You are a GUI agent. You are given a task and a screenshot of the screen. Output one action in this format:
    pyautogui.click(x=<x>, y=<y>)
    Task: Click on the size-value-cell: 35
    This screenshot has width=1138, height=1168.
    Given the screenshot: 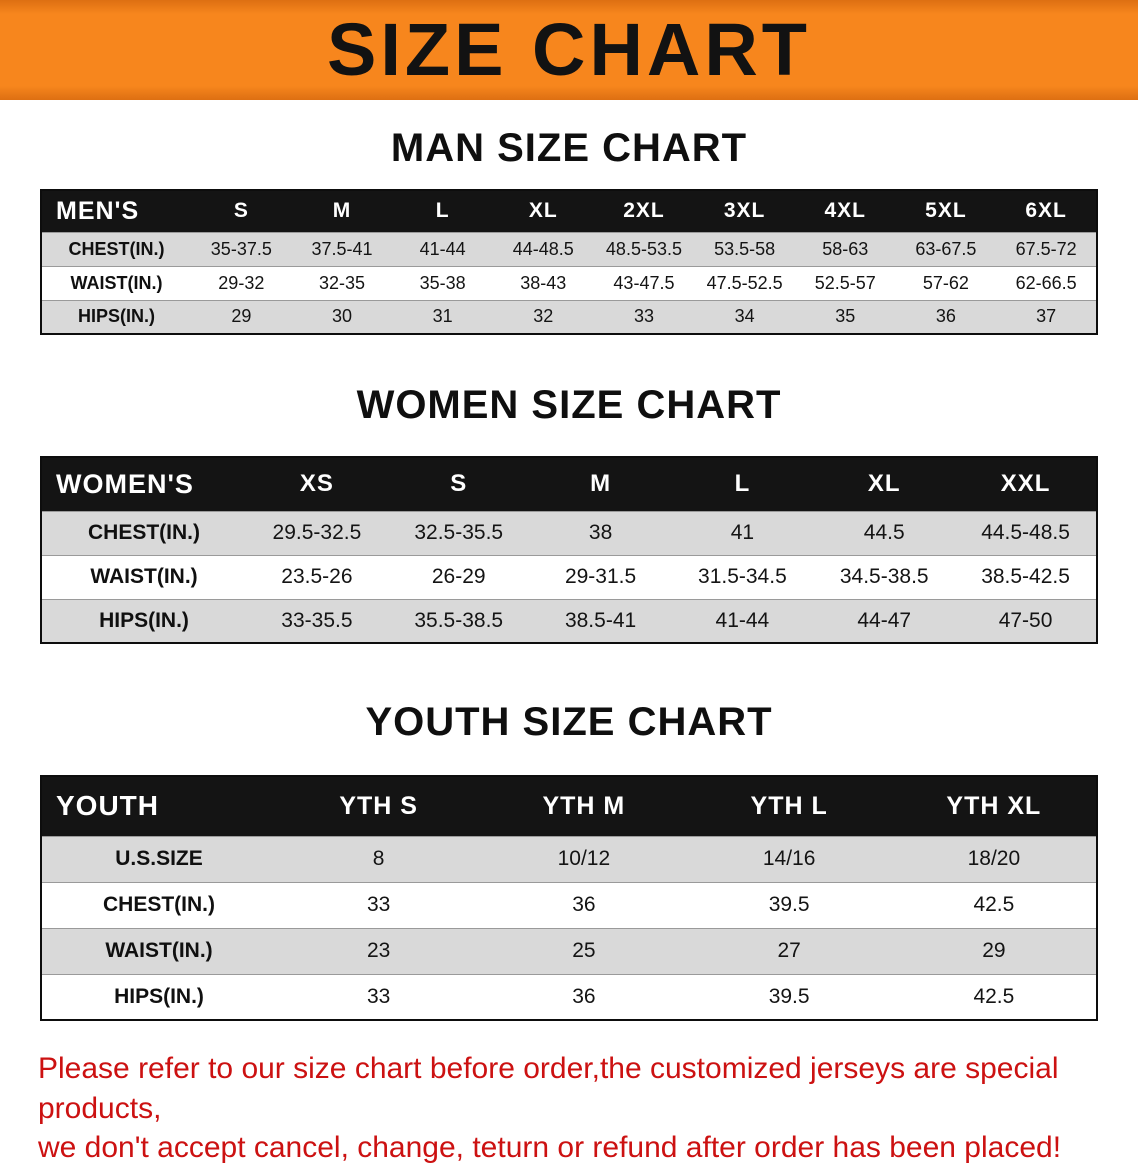 What is the action you would take?
    pyautogui.click(x=845, y=316)
    